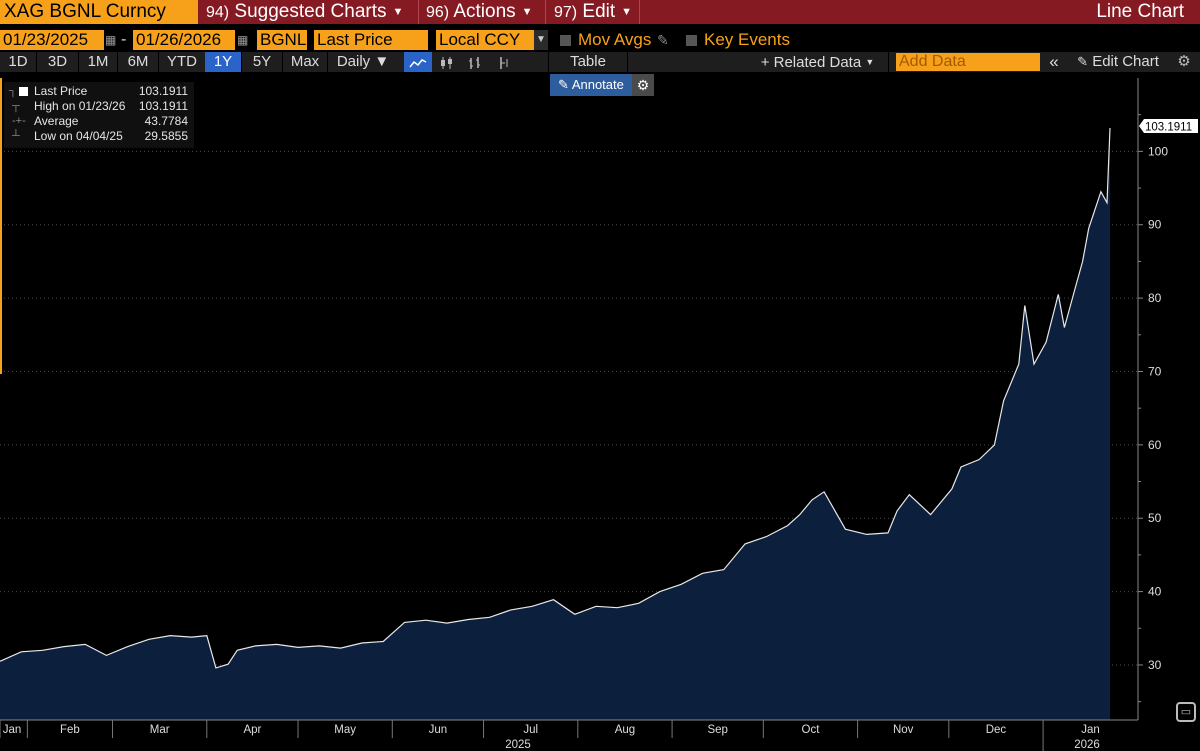 Image resolution: width=1200 pixels, height=751 pixels. What do you see at coordinates (78, 136) in the screenshot?
I see `legend-label: Low on 04/04/25` at bounding box center [78, 136].